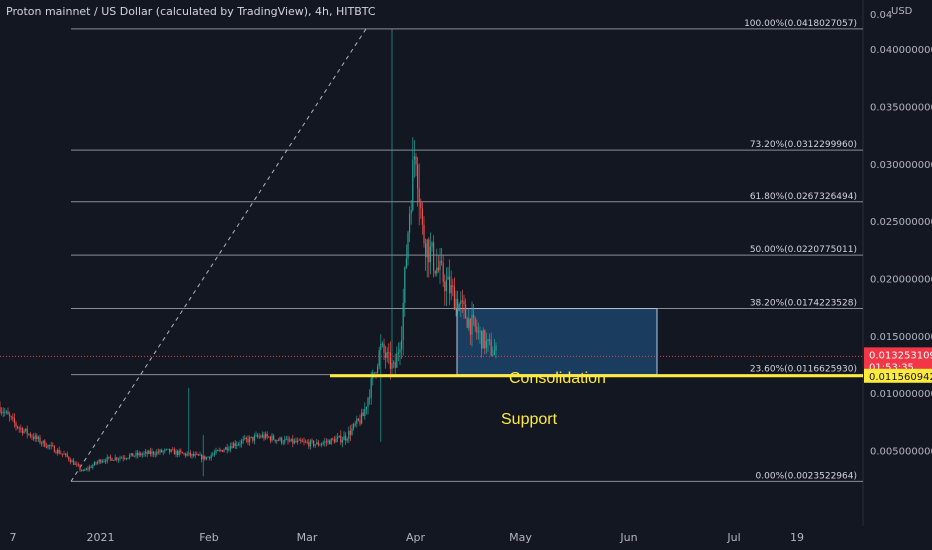 The height and width of the screenshot is (550, 932). What do you see at coordinates (803, 250) in the screenshot?
I see `fib-level-label: 50.00%(0.0220775011)` at bounding box center [803, 250].